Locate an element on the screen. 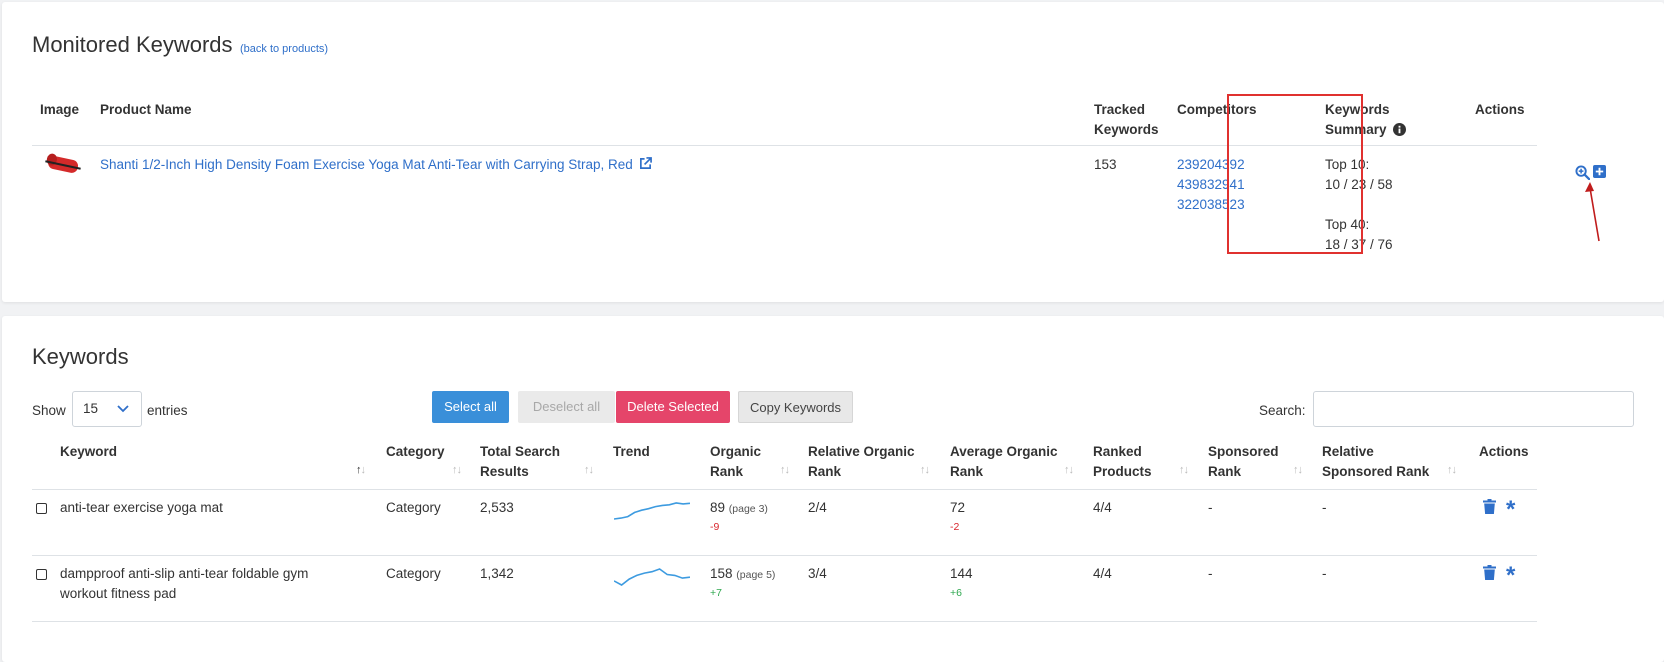  show-label: Show is located at coordinates (49, 410).